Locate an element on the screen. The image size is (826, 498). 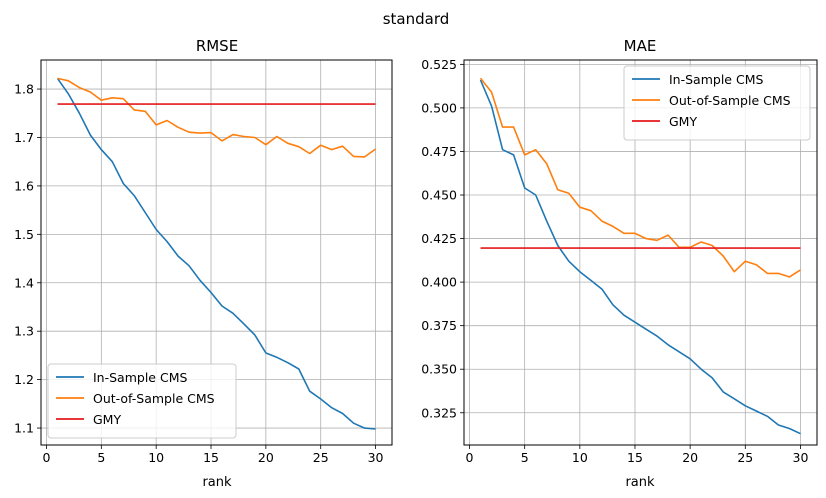
mae-legend-label-gmy: GMY is located at coordinates (683, 121).